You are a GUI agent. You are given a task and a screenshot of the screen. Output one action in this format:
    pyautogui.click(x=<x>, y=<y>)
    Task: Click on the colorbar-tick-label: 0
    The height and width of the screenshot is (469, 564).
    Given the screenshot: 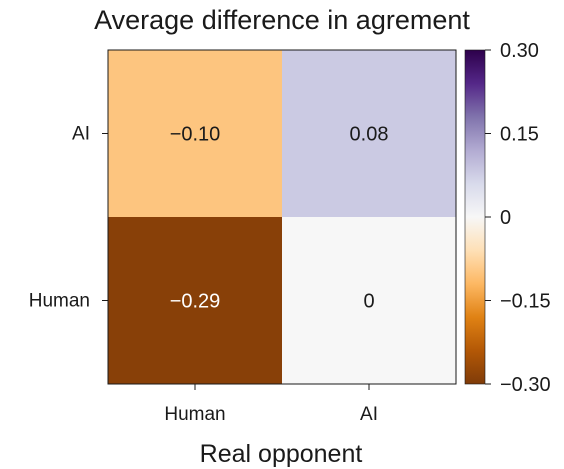 What is the action you would take?
    pyautogui.click(x=505, y=218)
    